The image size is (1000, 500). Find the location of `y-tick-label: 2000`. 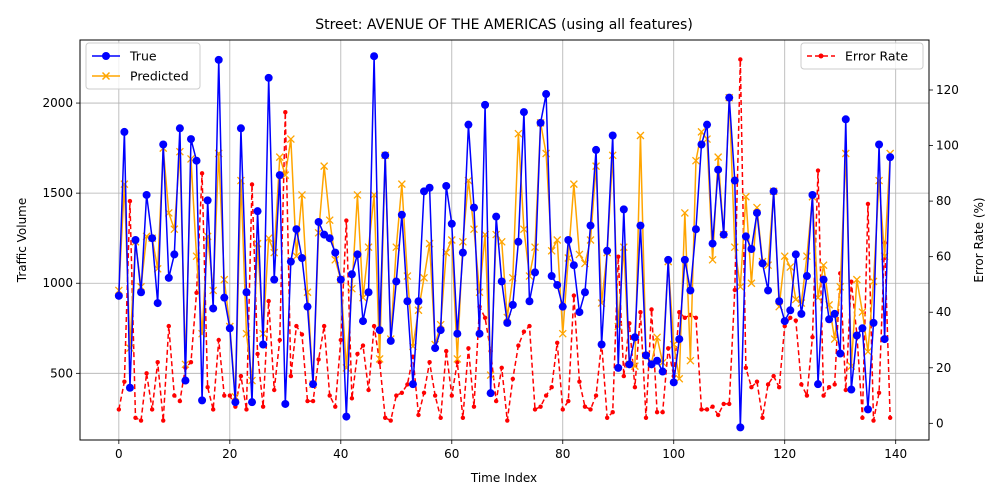

y-tick-label: 2000 is located at coordinates (57, 103).